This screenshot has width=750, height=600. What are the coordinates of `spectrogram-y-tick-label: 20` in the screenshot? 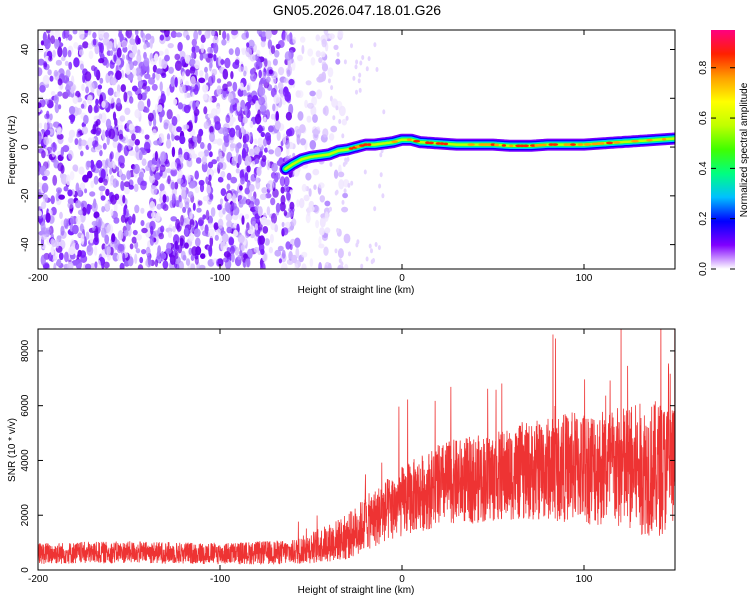 It's located at (25, 98).